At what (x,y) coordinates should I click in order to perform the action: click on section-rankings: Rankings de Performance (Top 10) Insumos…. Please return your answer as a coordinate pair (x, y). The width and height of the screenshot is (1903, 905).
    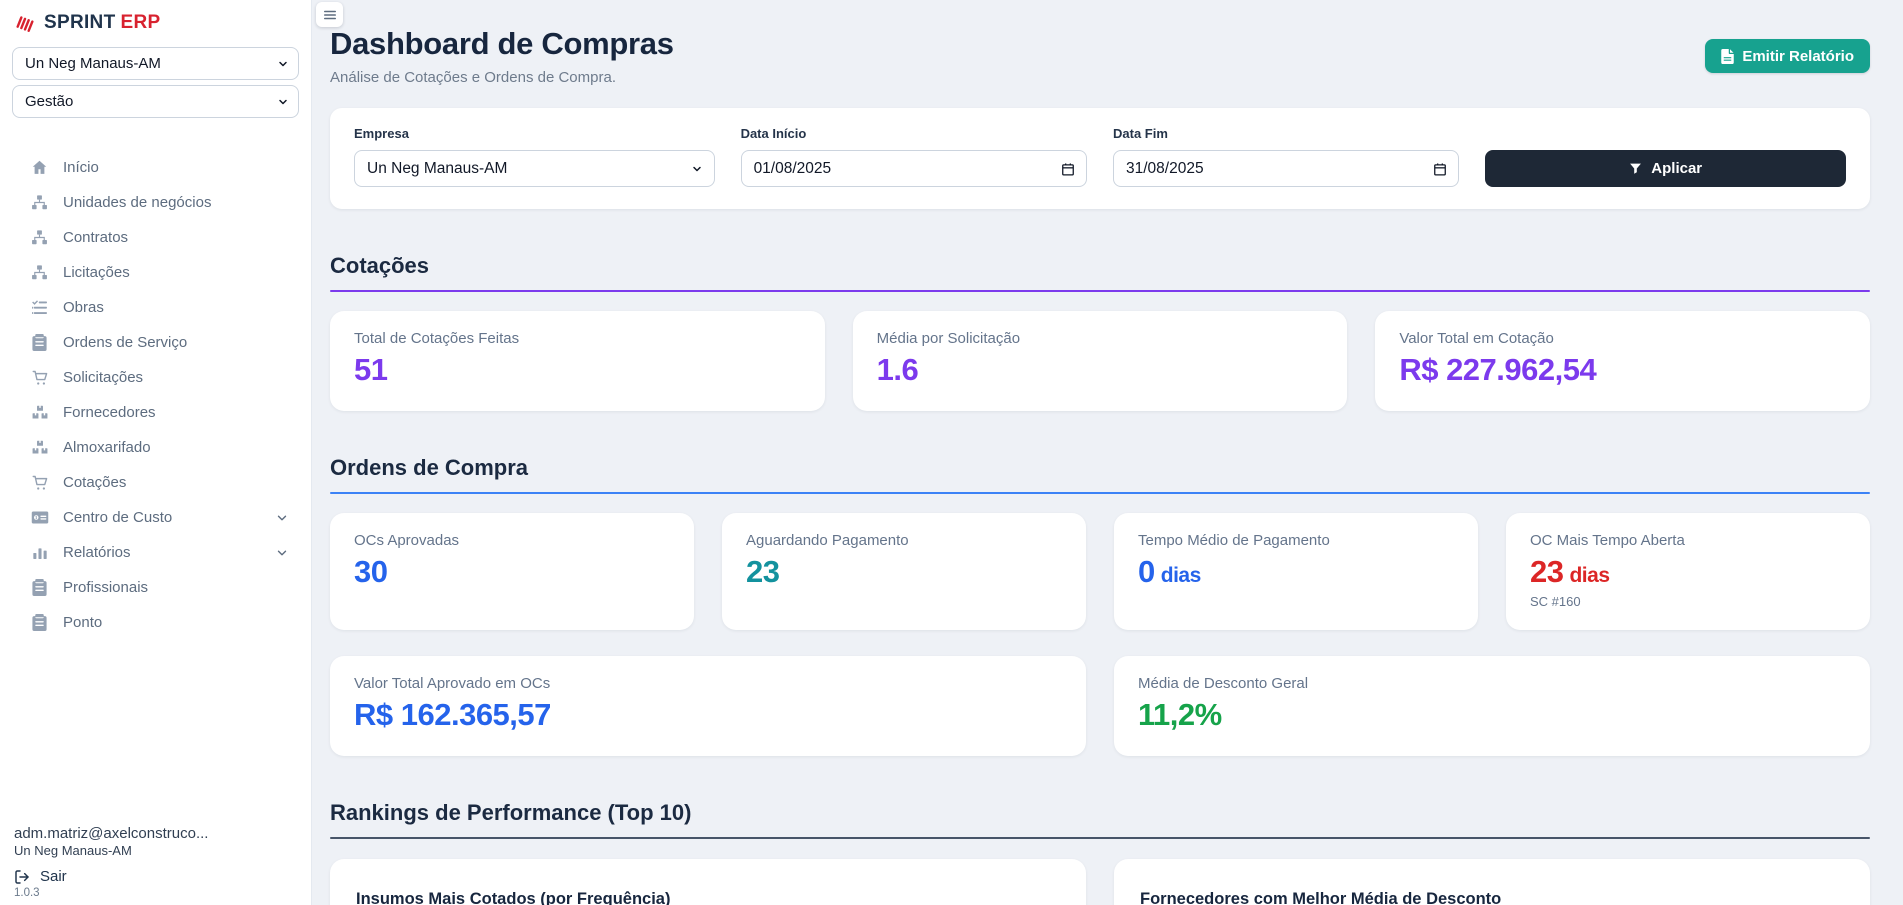
    Looking at the image, I should click on (1100, 852).